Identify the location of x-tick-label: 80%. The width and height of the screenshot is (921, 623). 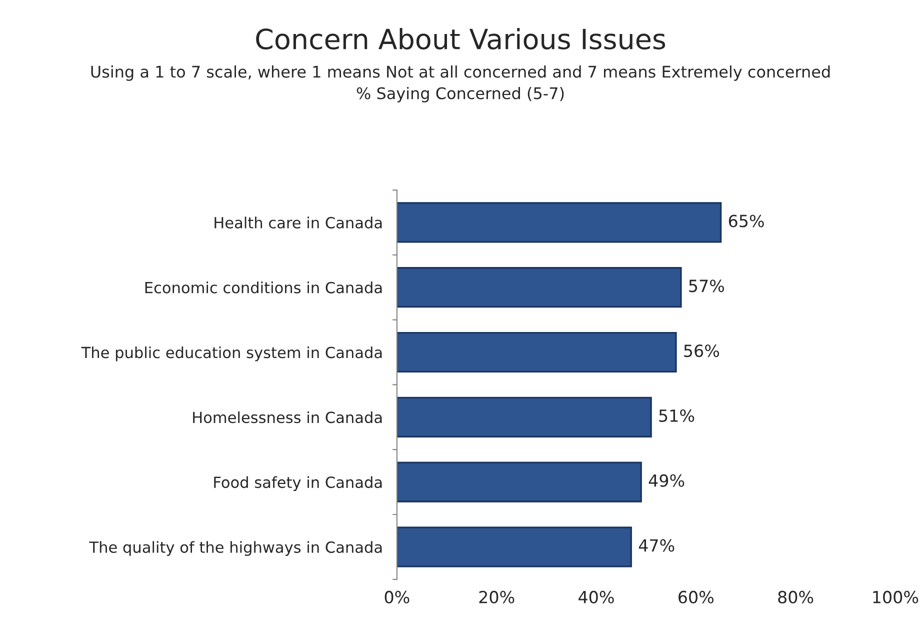
(796, 597).